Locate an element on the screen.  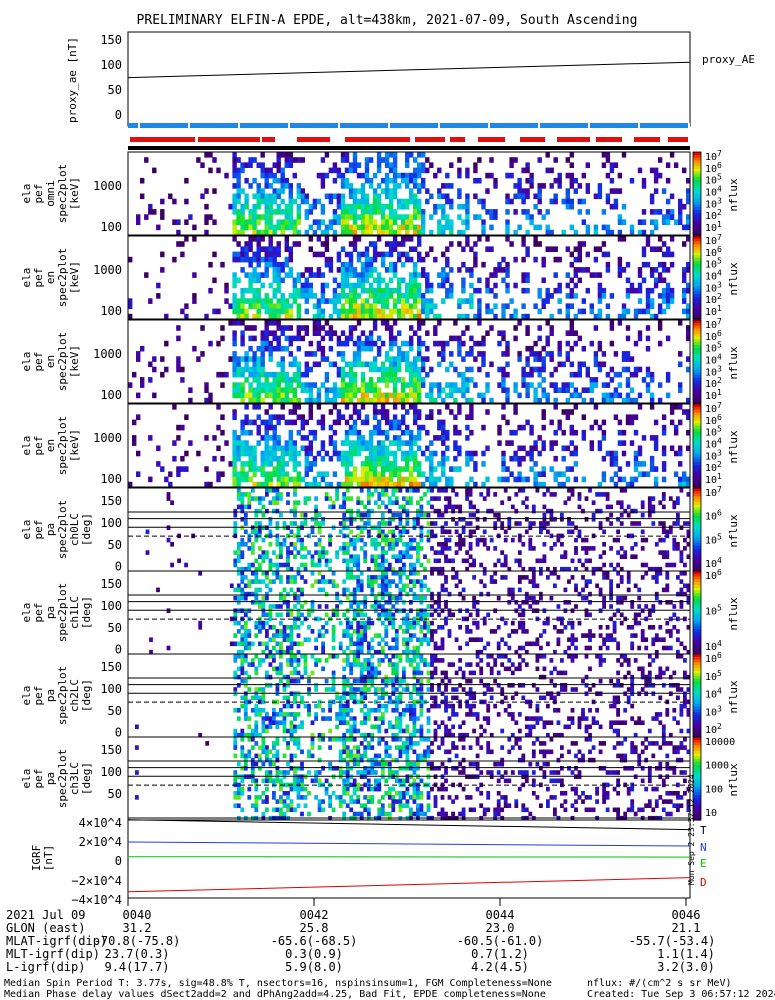
colorbar-label: nflux is located at coordinates (733, 362).